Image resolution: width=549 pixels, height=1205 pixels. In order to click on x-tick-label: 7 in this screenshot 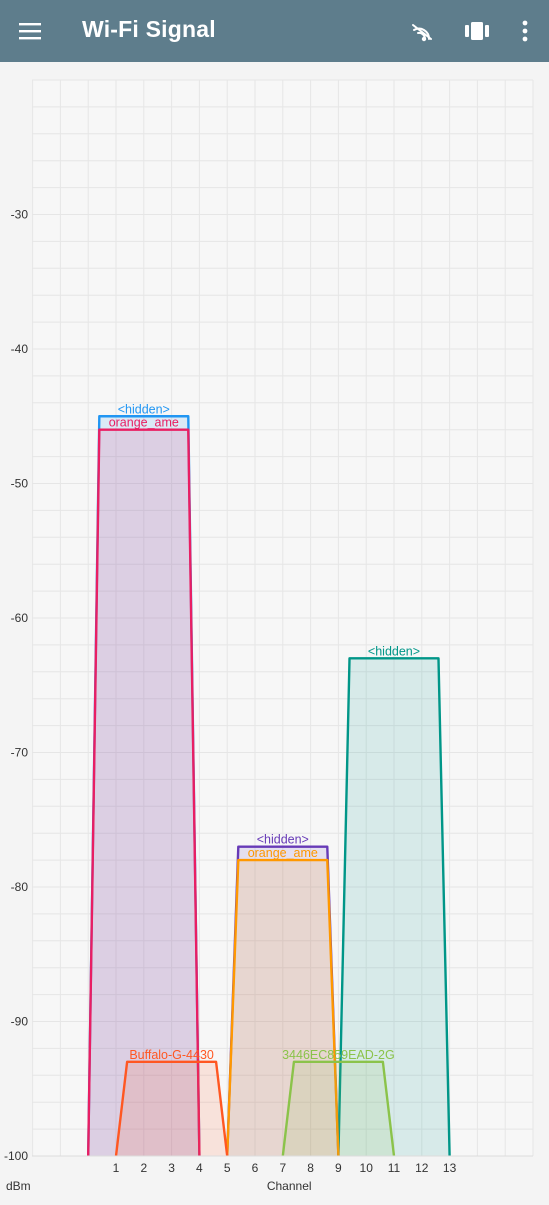, I will do `click(282, 1168)`.